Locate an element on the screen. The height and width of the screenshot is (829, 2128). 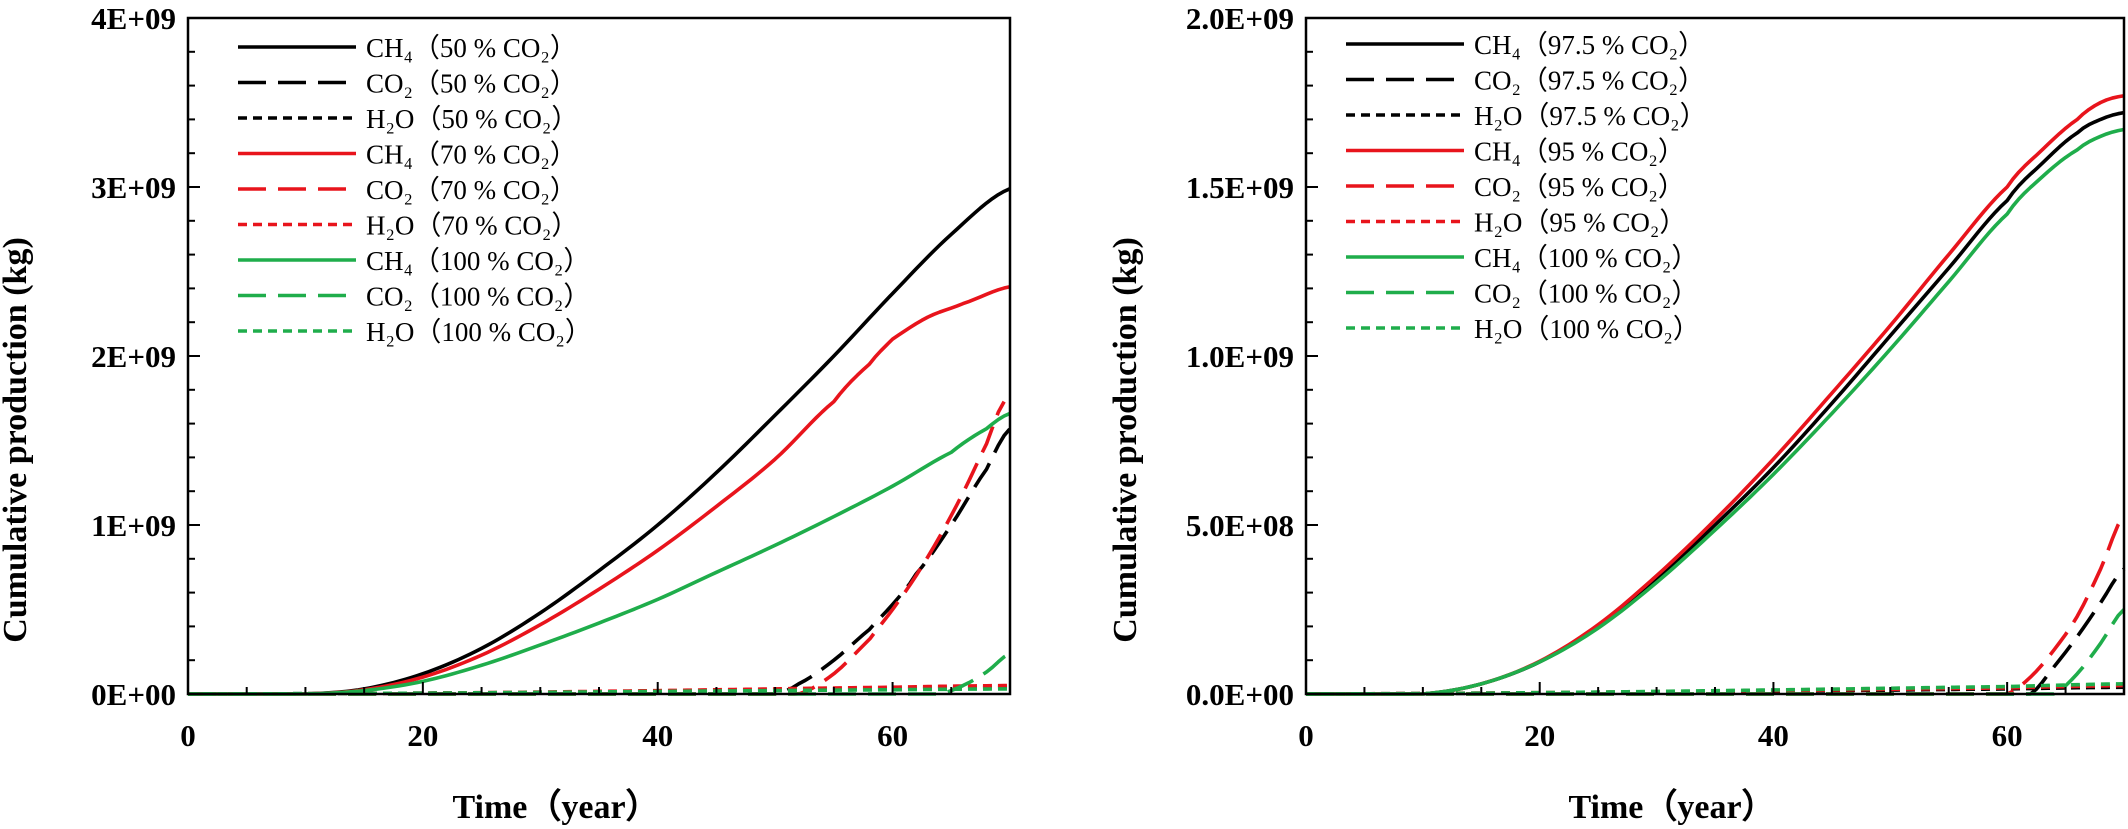
legend-label: CH₄（70 % CO₂） is located at coordinates (471, 155).